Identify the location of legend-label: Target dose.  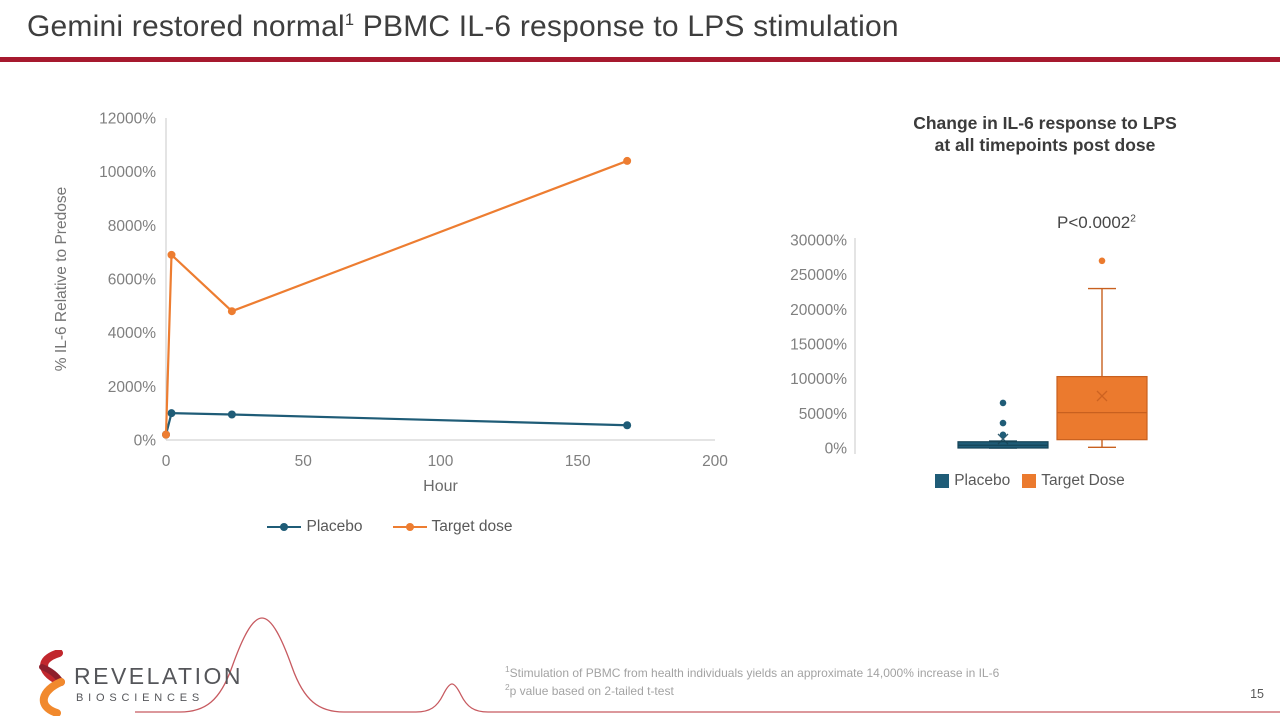
(472, 526).